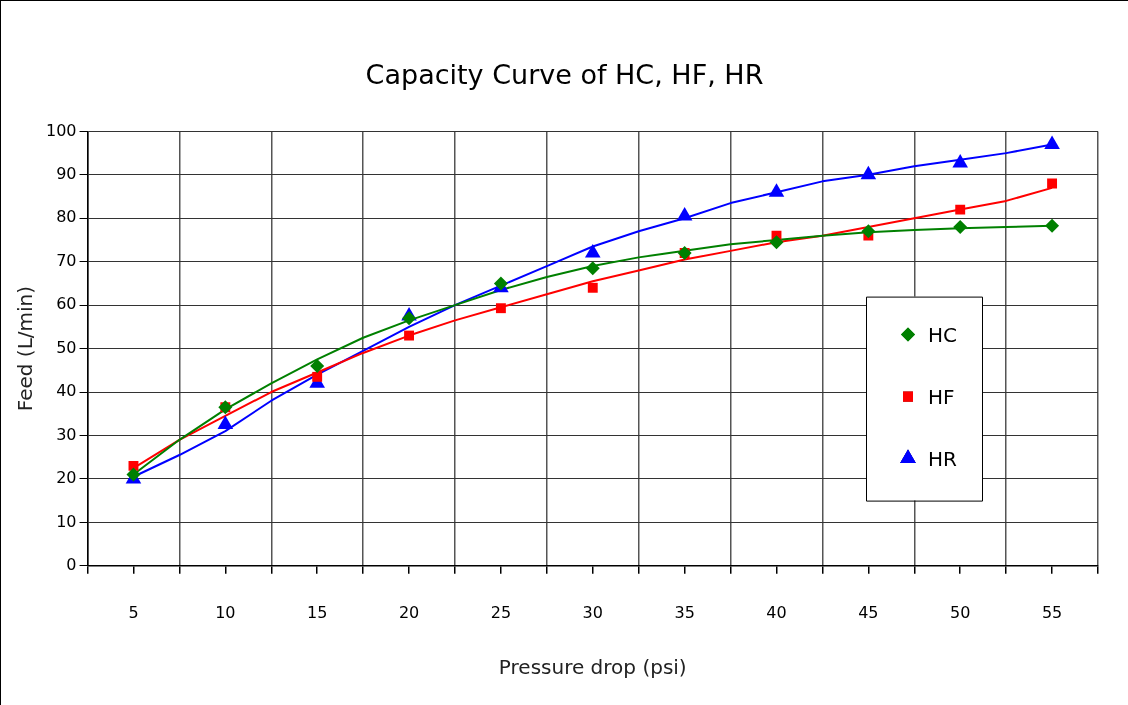  What do you see at coordinates (564, 75) in the screenshot?
I see `chart-title: Capacity Curve of HC, HF, HR` at bounding box center [564, 75].